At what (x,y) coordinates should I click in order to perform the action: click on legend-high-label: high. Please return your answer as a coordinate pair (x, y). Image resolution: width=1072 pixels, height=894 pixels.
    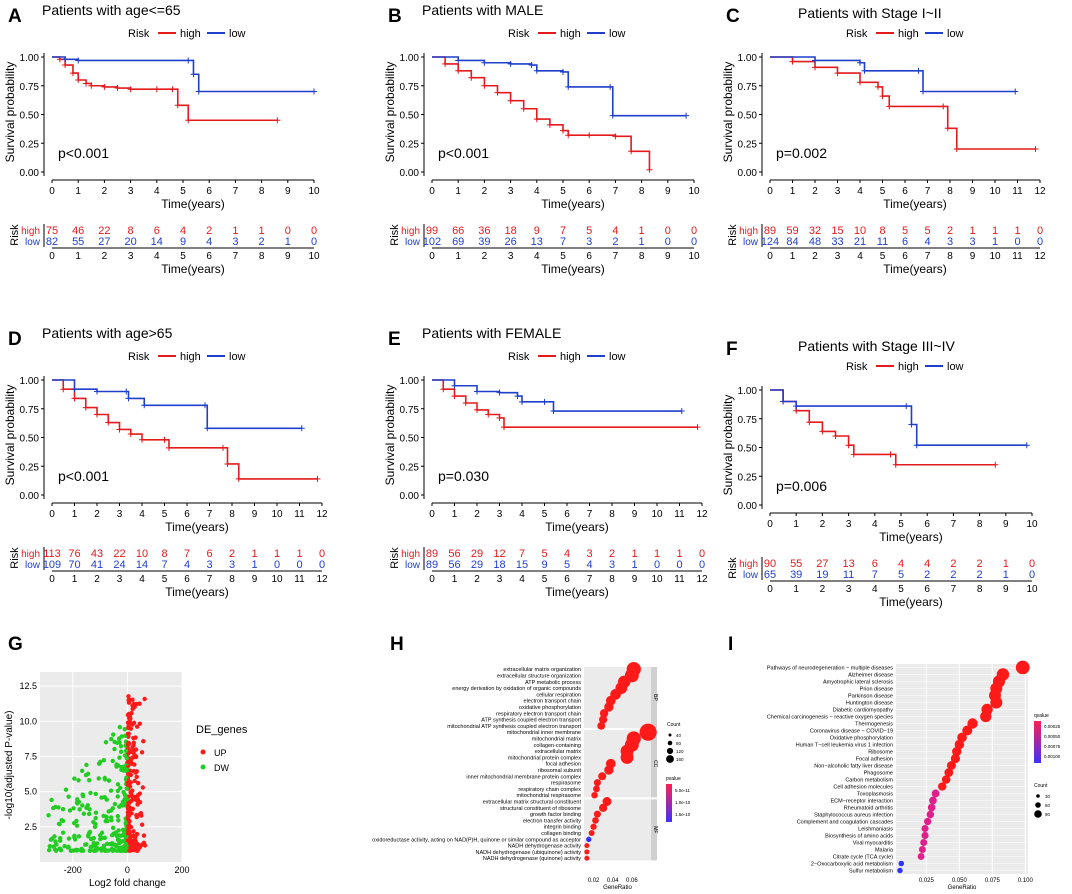
    Looking at the image, I should click on (908, 34).